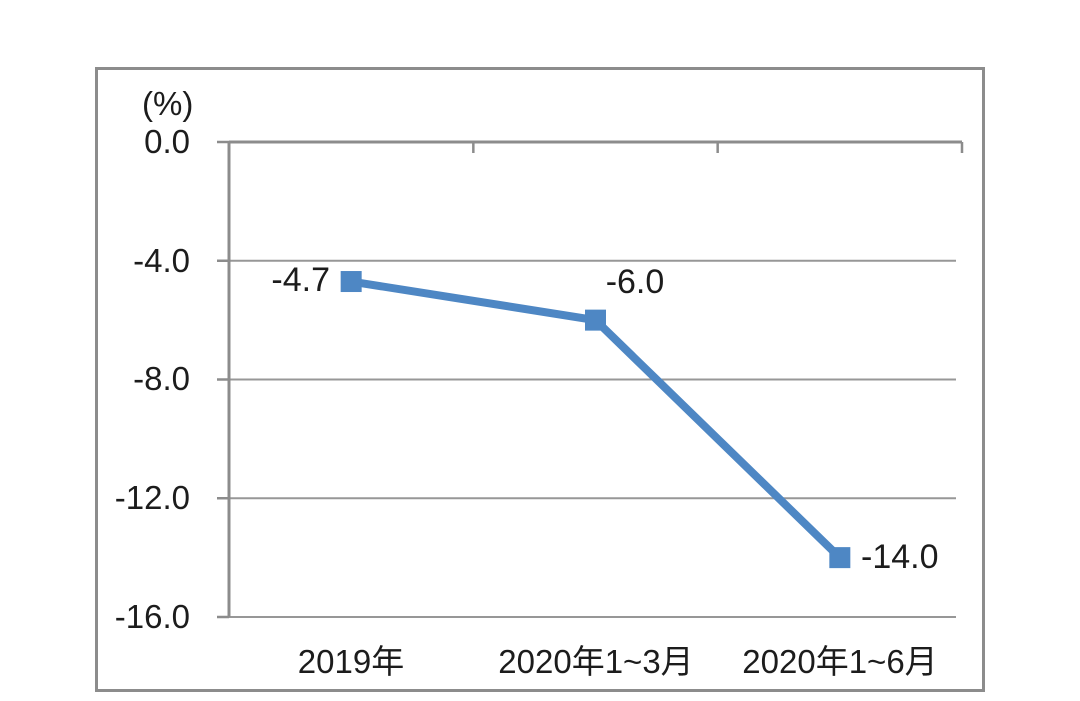 This screenshot has width=1080, height=701. I want to click on y-axis-unit-label: (%), so click(168, 103).